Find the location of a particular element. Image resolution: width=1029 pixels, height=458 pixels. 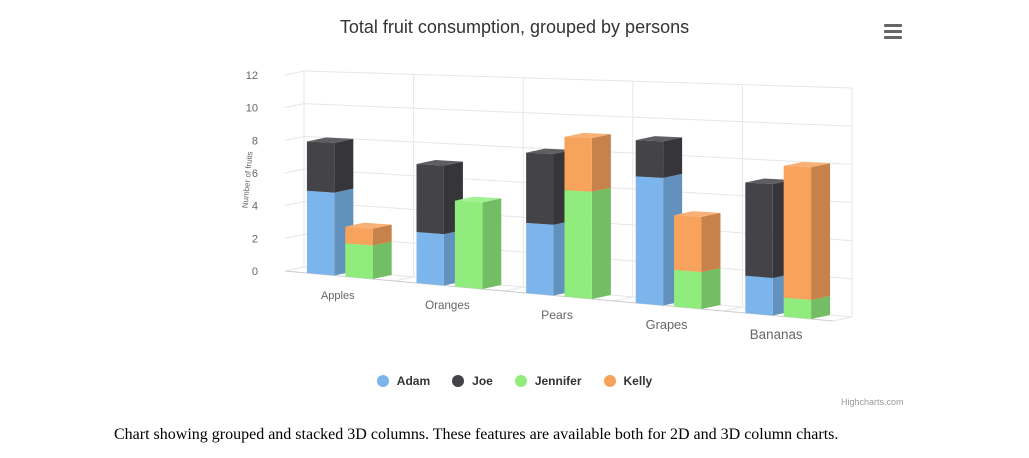

x-tick-label: Apples is located at coordinates (338, 296).